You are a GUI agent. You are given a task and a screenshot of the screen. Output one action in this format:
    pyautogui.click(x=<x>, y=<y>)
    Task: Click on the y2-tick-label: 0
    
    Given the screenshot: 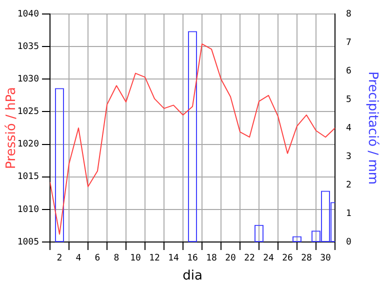 What is the action you would take?
    pyautogui.click(x=349, y=242)
    